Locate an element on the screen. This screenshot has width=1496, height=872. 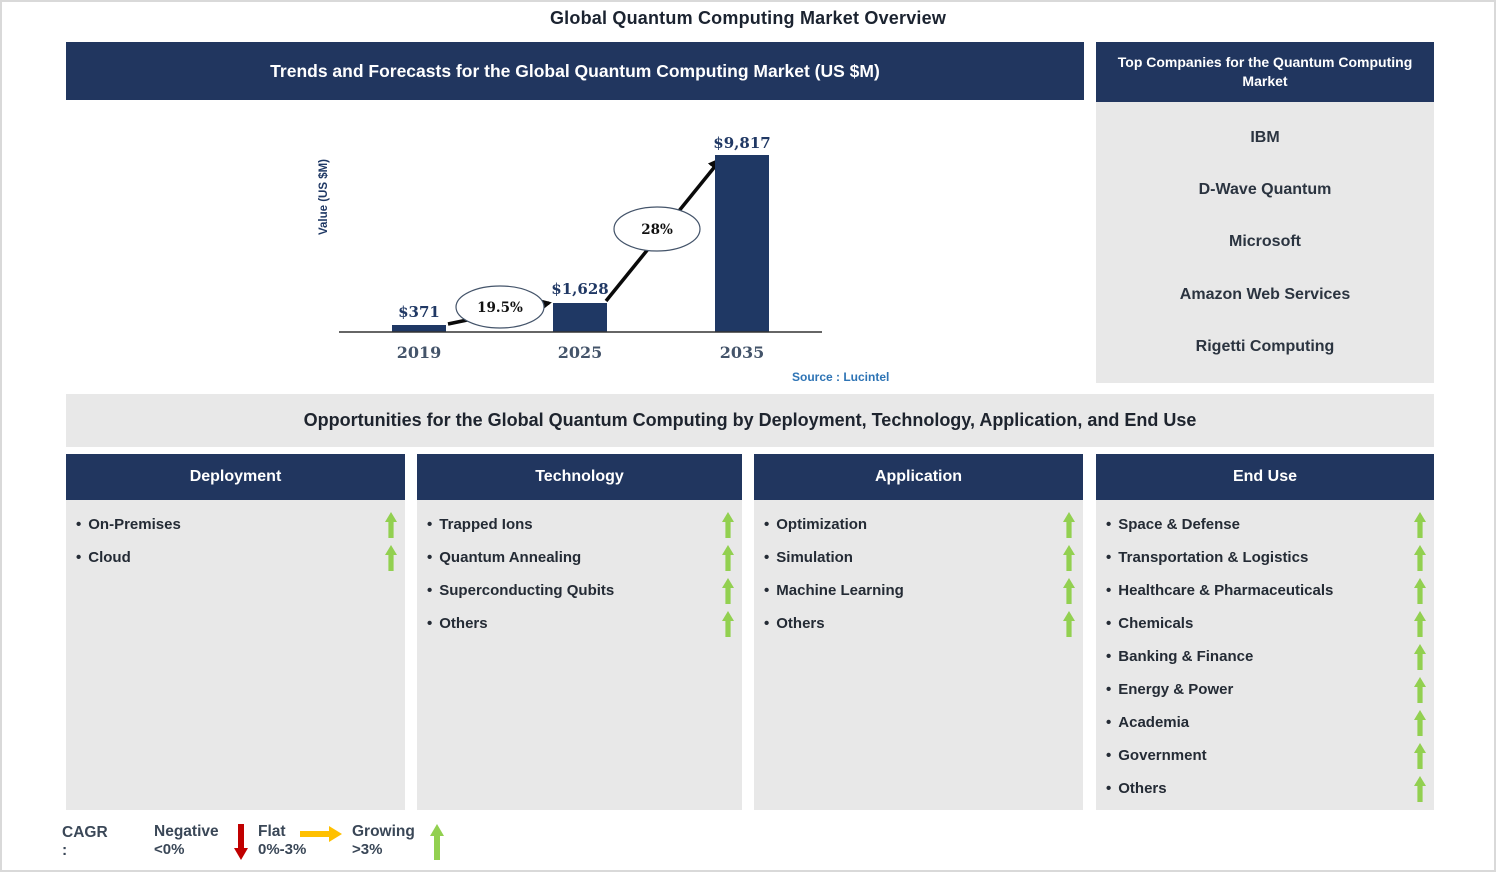
page-title: Global Quantum Computing Market Overview is located at coordinates (748, 18).